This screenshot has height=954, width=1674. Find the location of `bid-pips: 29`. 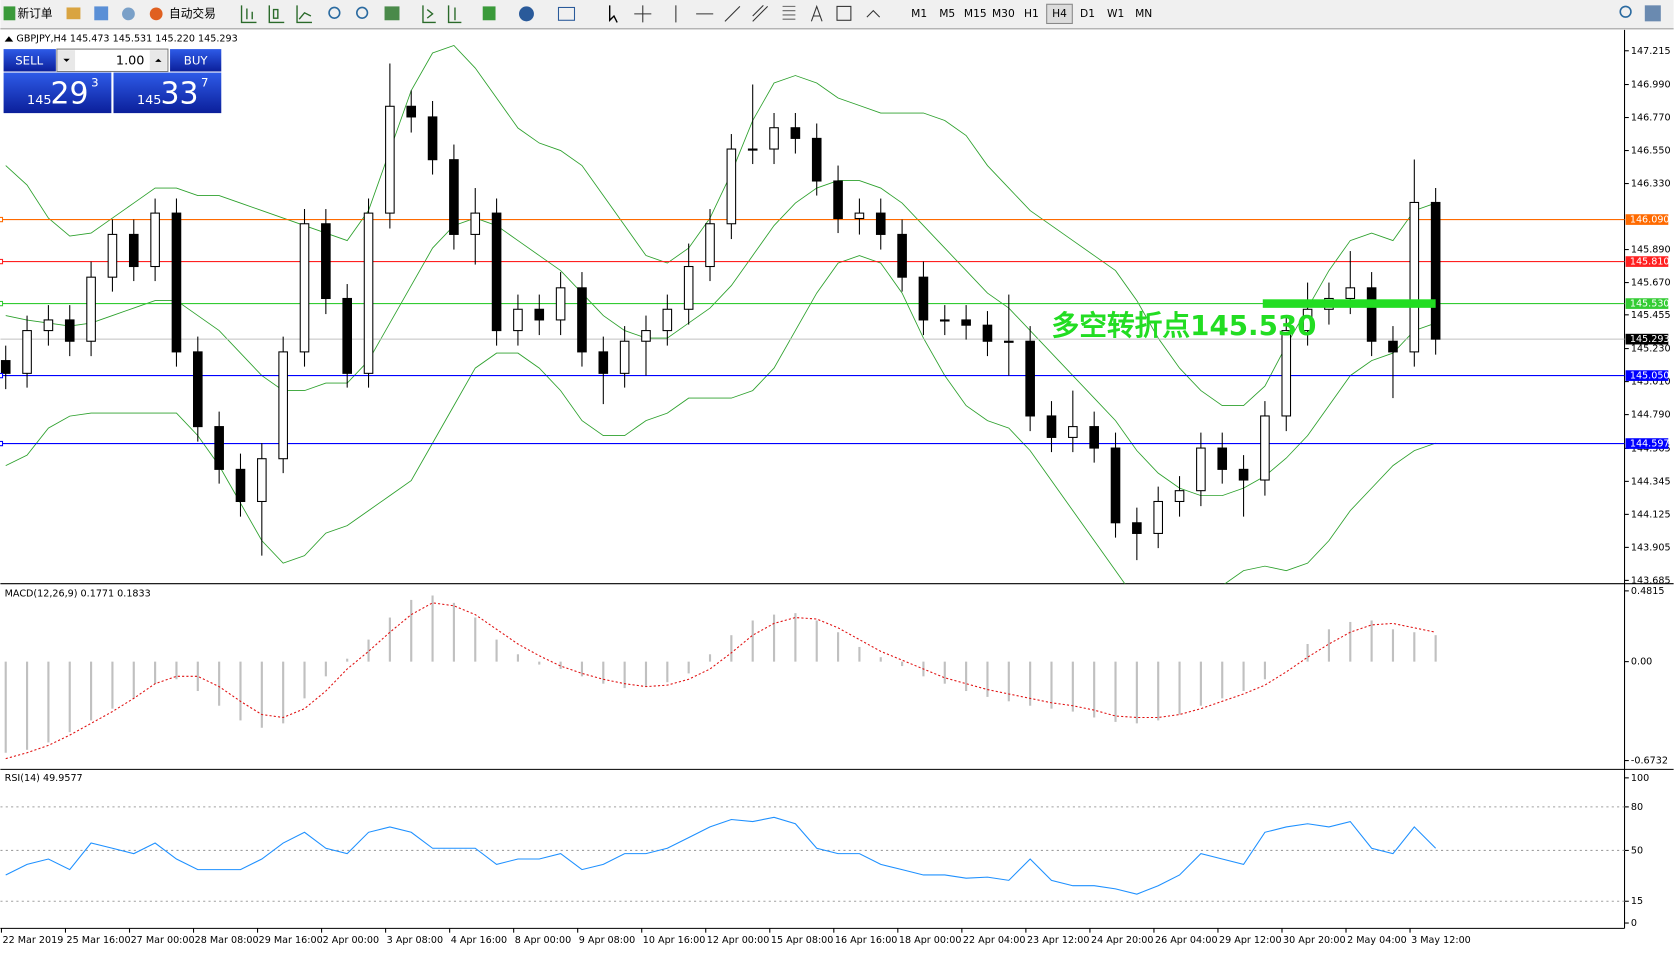

bid-pips: 29 is located at coordinates (70, 93).